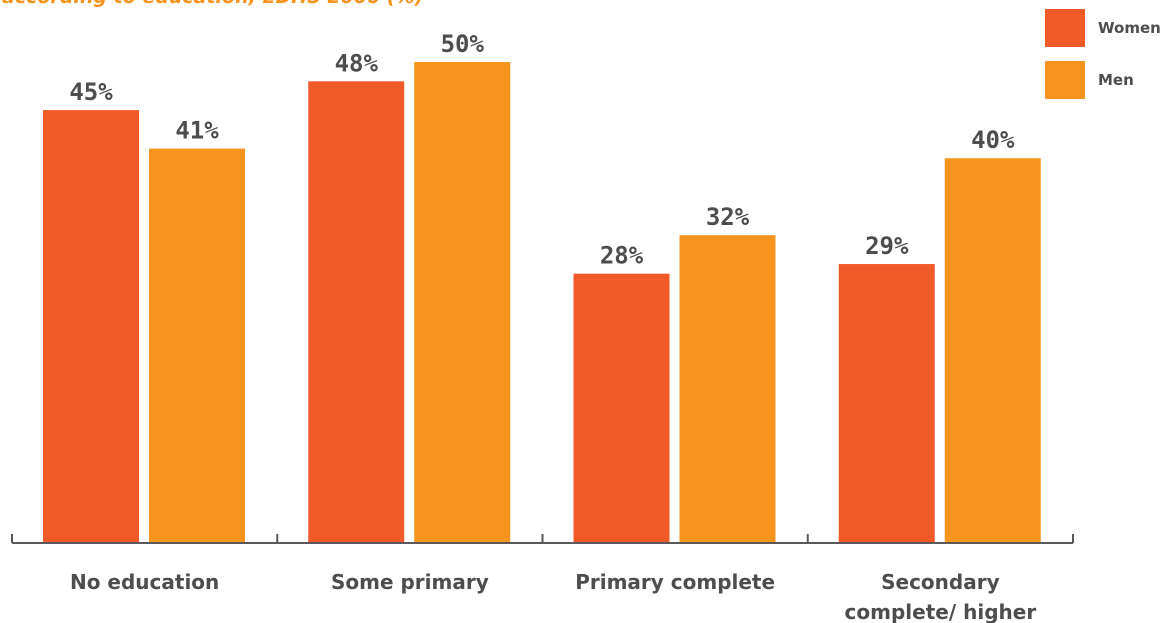 The width and height of the screenshot is (1176, 623). What do you see at coordinates (463, 44) in the screenshot?
I see `value-label-men-1: 50%` at bounding box center [463, 44].